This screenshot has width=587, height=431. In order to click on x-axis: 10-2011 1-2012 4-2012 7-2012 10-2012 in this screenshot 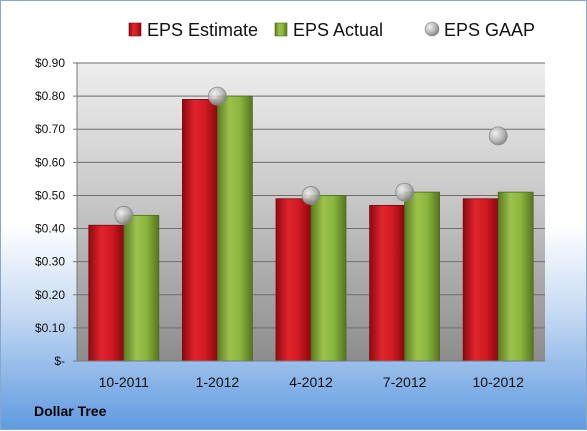, I will do `click(311, 375)`.